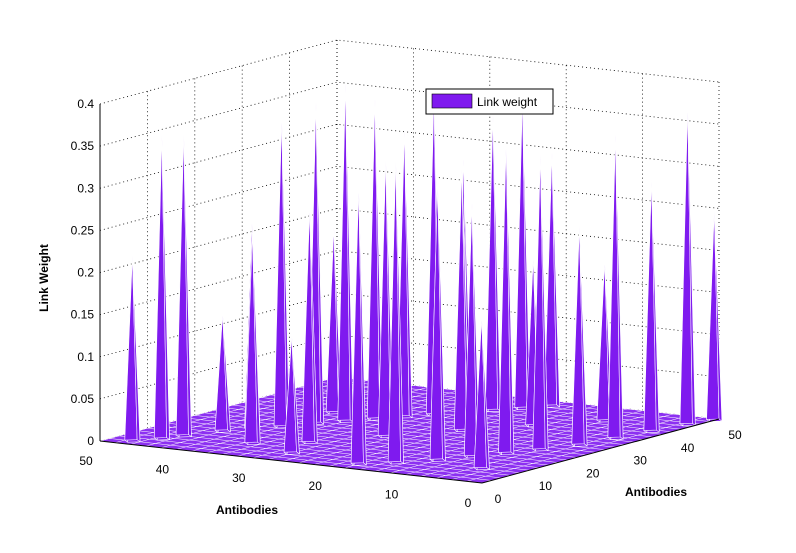 The width and height of the screenshot is (796, 553). Describe the element at coordinates (85, 104) in the screenshot. I see `z-tick-label: 0.4` at that location.